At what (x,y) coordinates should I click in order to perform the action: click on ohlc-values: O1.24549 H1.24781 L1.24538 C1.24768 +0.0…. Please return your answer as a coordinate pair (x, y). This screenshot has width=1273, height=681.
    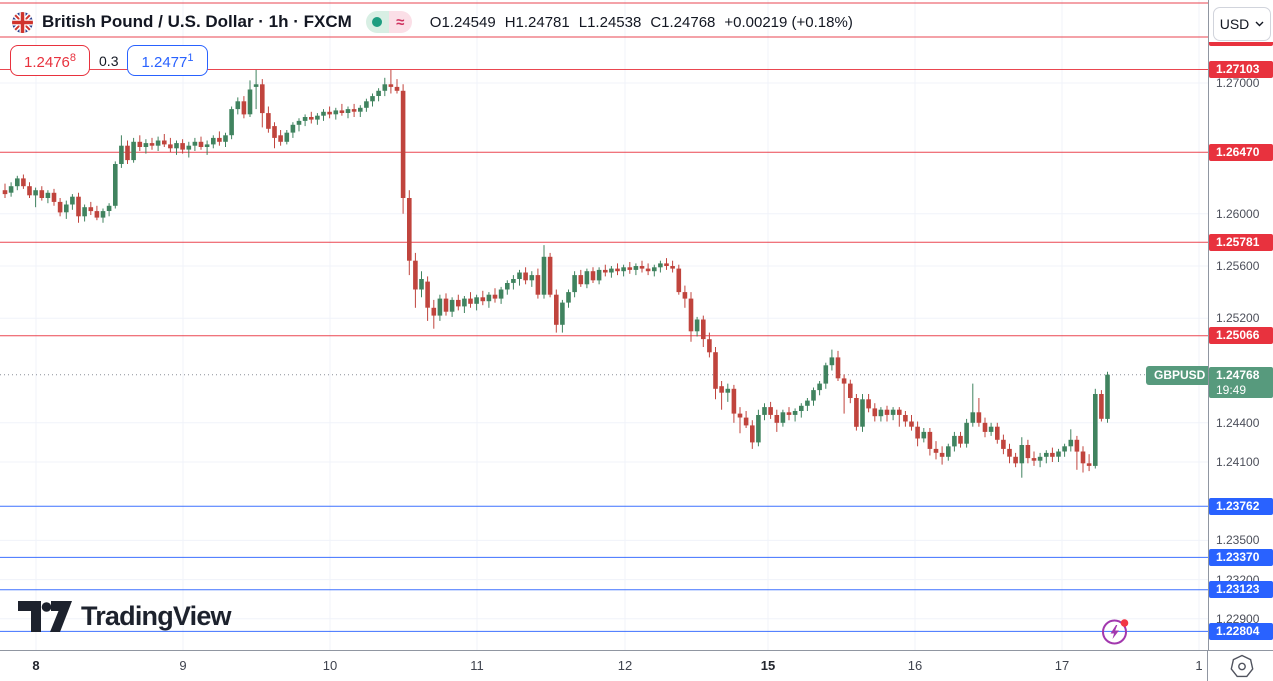
    Looking at the image, I should click on (646, 22).